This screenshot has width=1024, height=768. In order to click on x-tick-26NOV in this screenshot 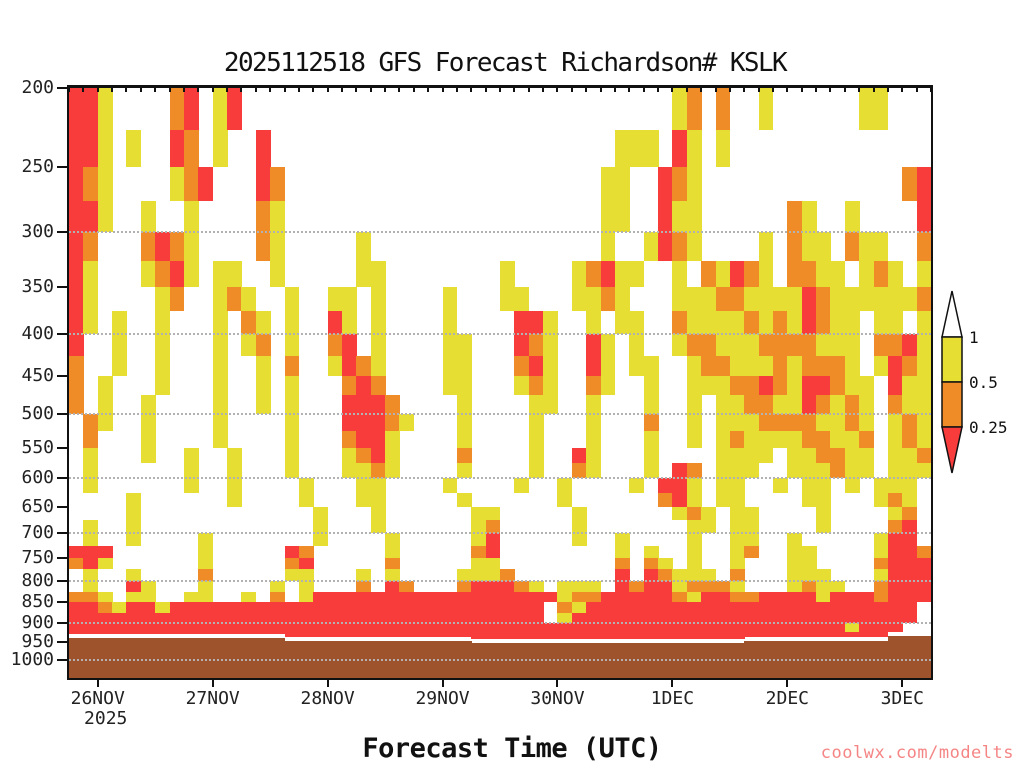, I will do `click(97, 682)`.